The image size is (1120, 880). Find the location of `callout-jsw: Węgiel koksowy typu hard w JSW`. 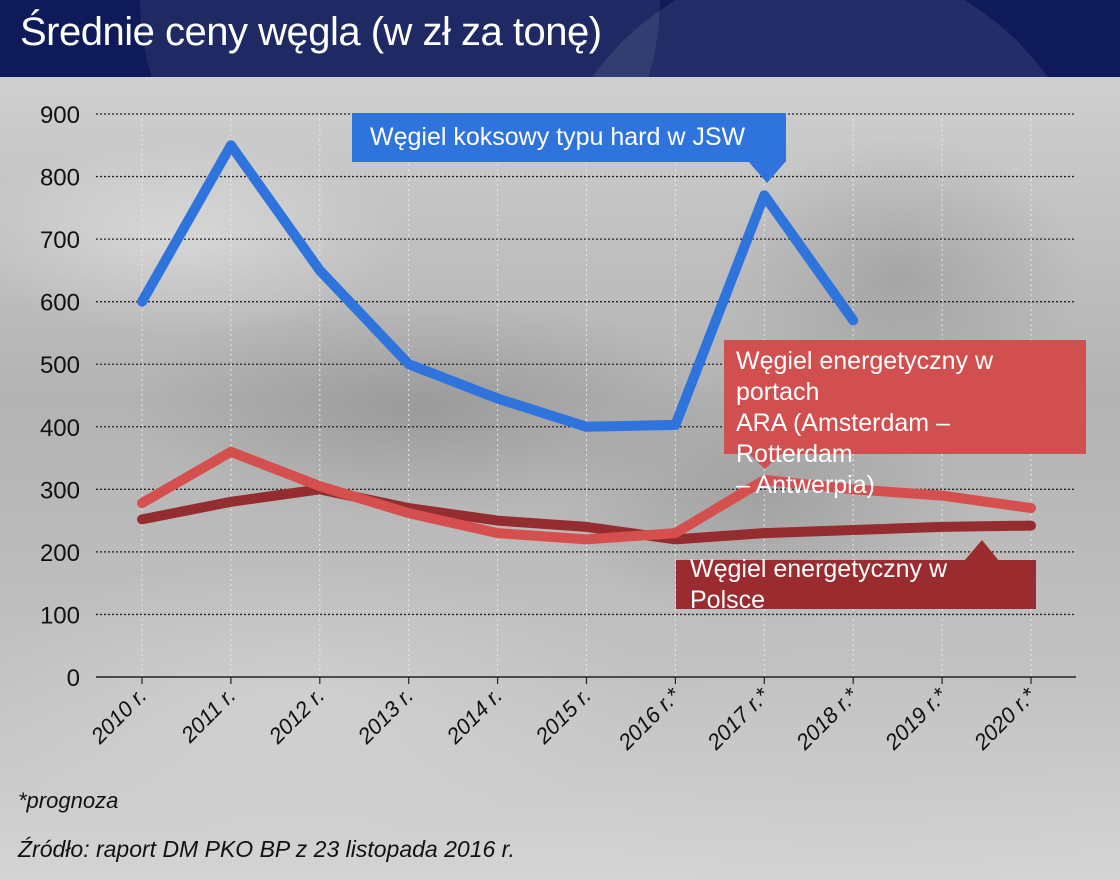

callout-jsw: Węgiel koksowy typu hard w JSW is located at coordinates (569, 137).